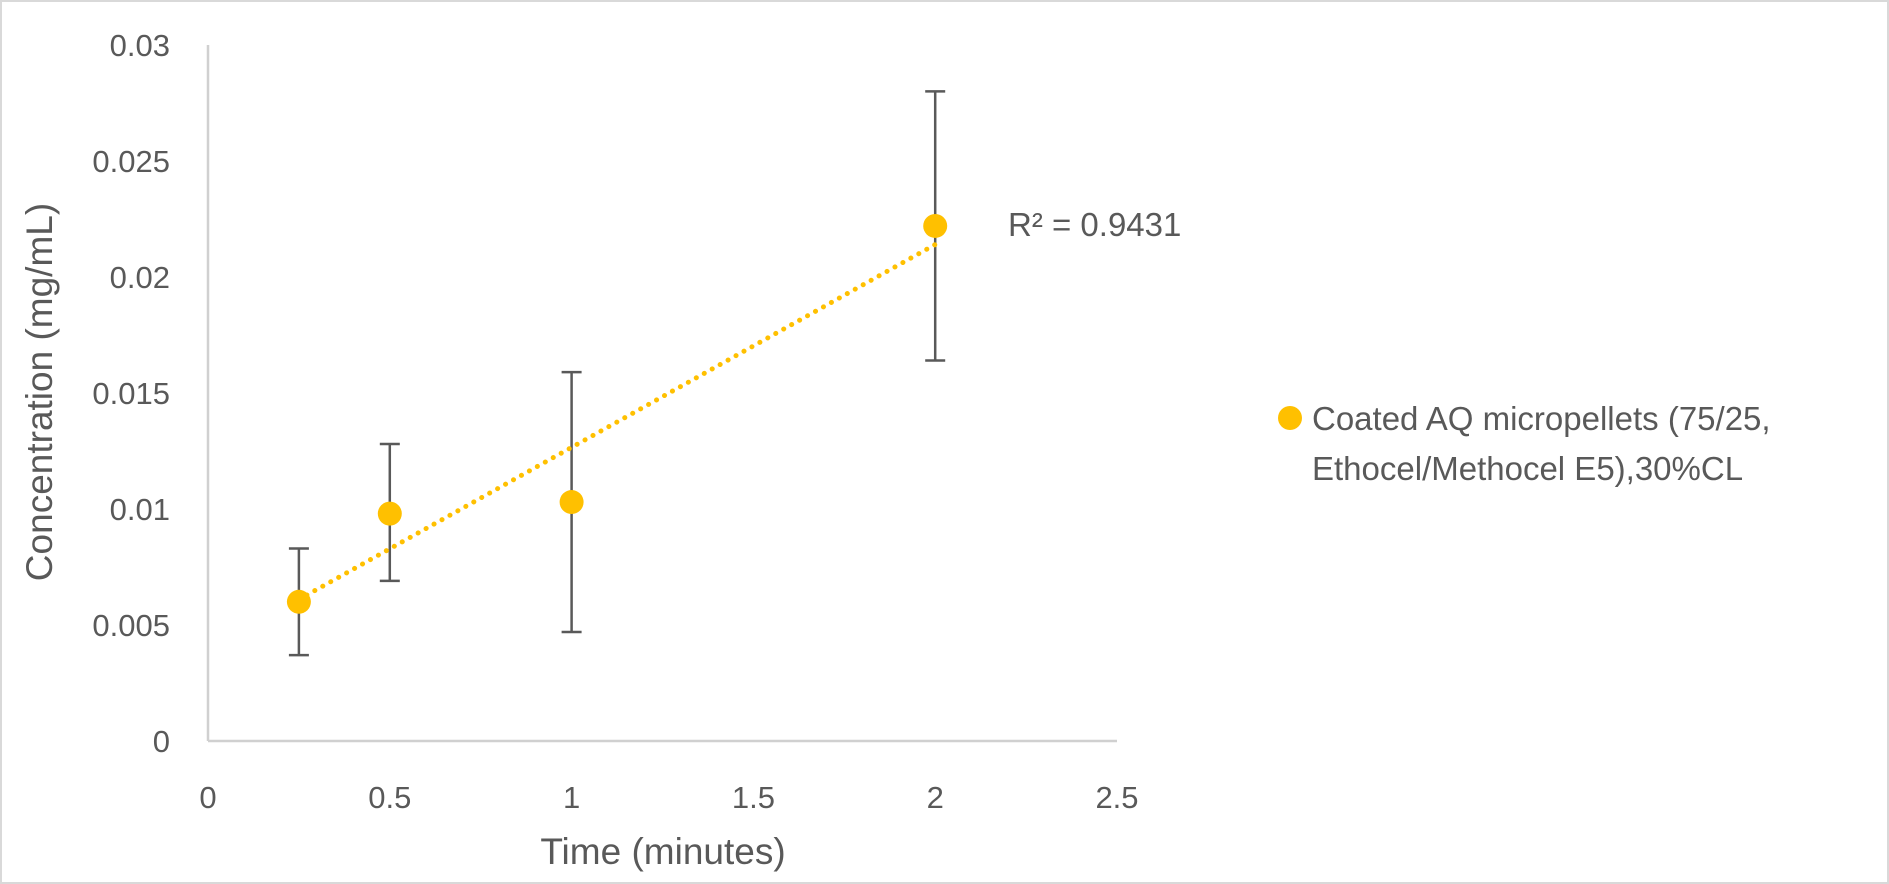 The height and width of the screenshot is (884, 1889). What do you see at coordinates (389, 797) in the screenshot?
I see `x-tick-label: 0.5` at bounding box center [389, 797].